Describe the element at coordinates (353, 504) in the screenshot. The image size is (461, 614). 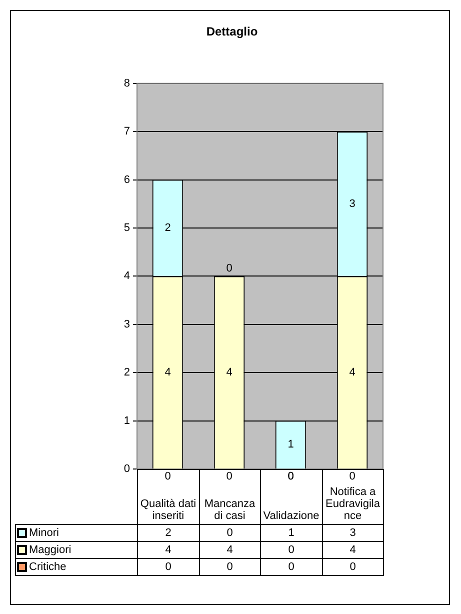
I see `x-tick-label: Notifica a Eudravigilance` at that location.